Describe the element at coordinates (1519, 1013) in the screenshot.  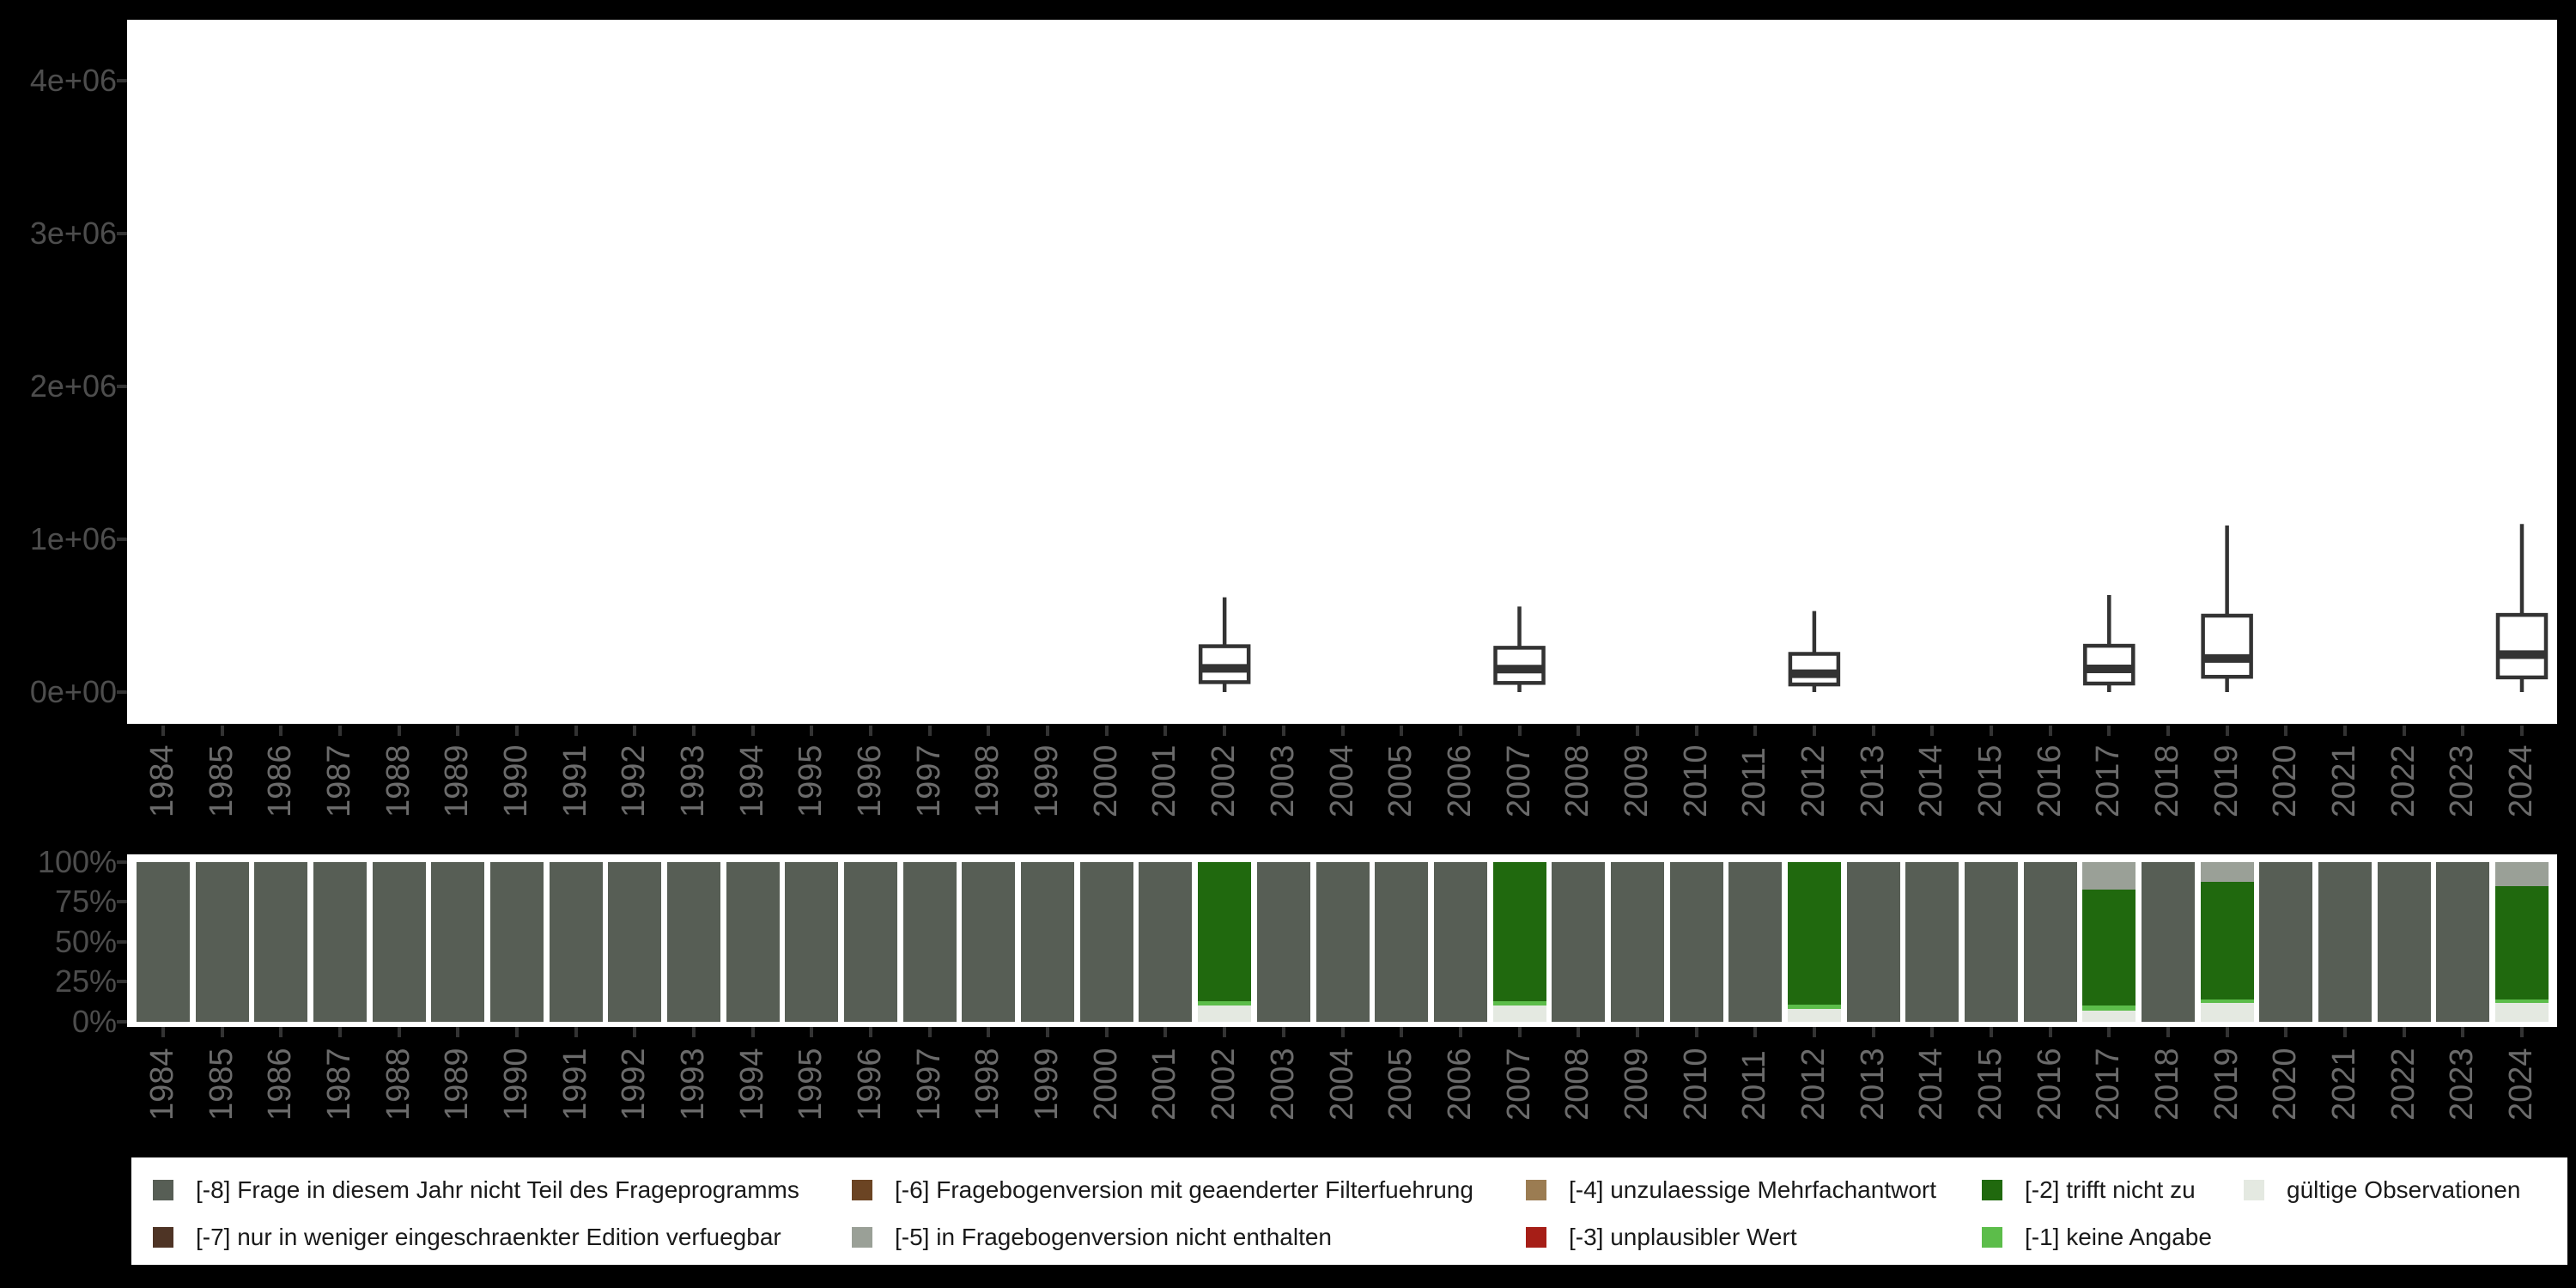
I see `bar-2007-segment-valid` at that location.